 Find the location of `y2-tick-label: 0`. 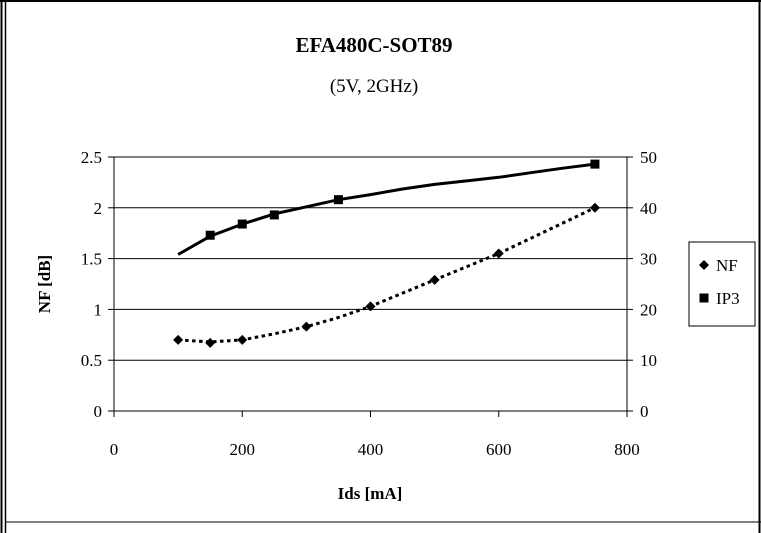

y2-tick-label: 0 is located at coordinates (644, 411).